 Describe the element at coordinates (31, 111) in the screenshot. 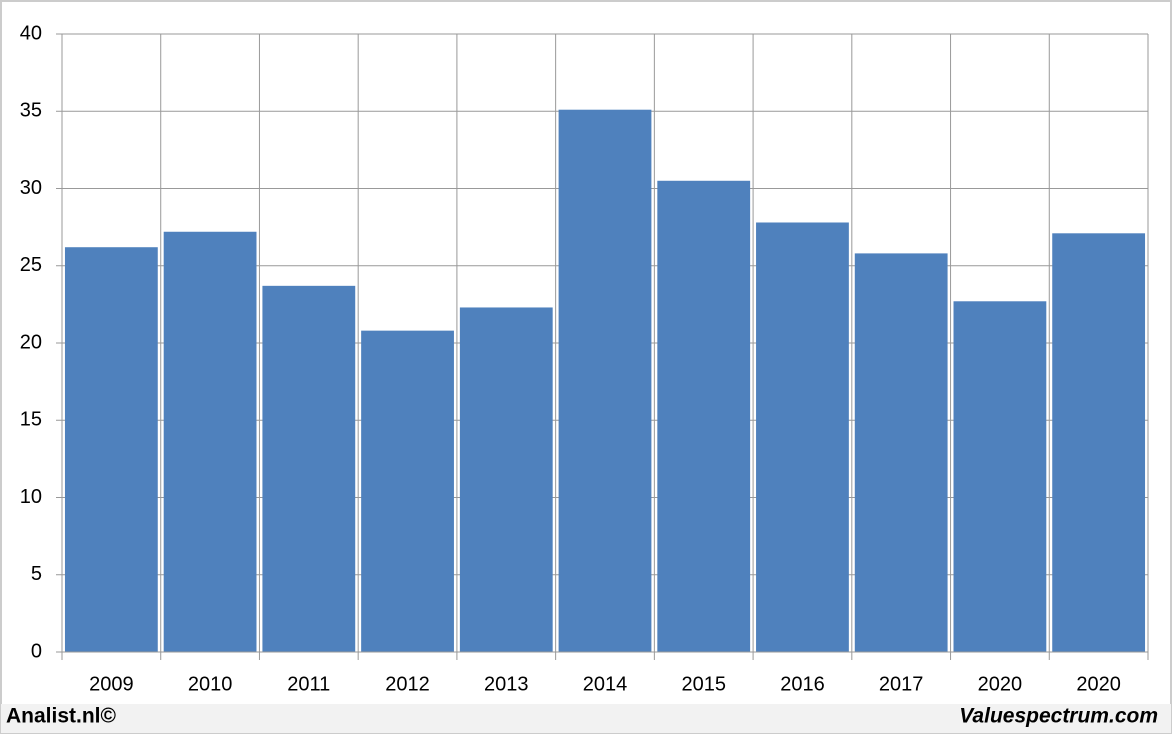

I see `y-tick-label: 35` at that location.